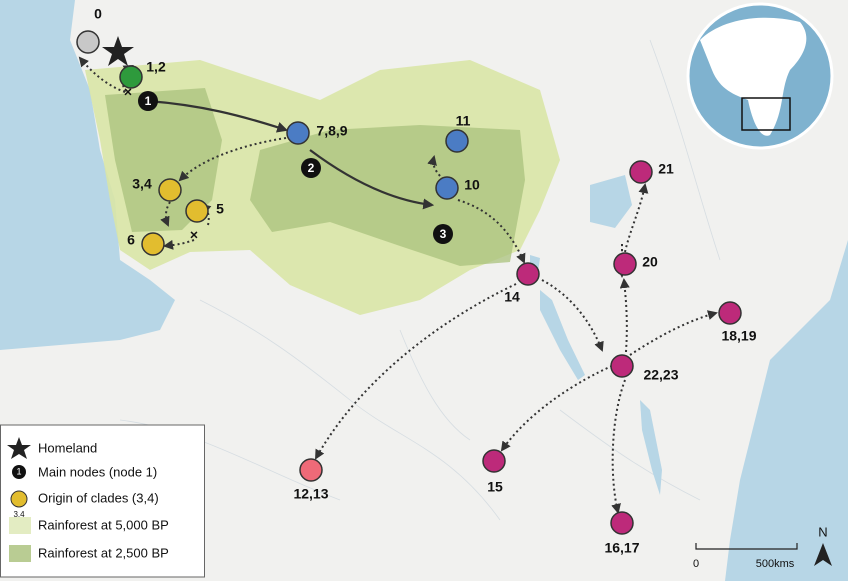 The height and width of the screenshot is (581, 848). What do you see at coordinates (156, 67) in the screenshot?
I see `node-label: 1,2` at bounding box center [156, 67].